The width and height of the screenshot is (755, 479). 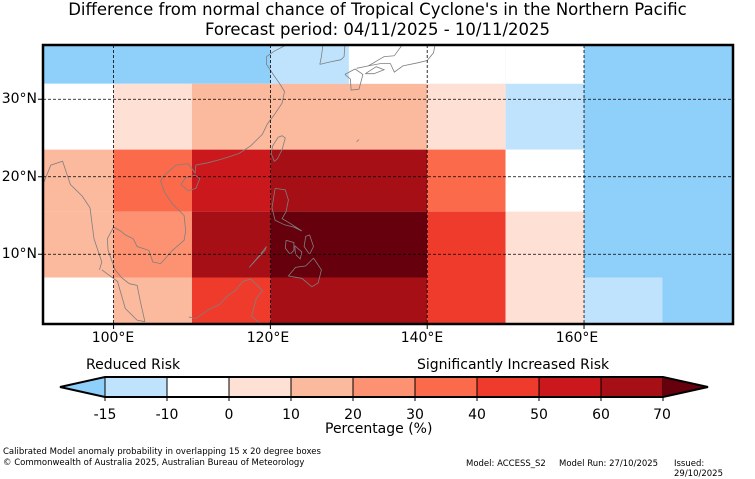 I want to click on colorbar-tick-label: 30, so click(x=415, y=415).